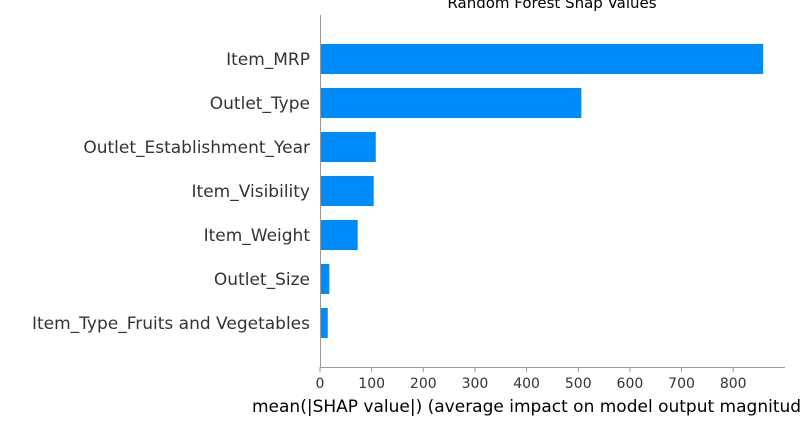  I want to click on bar-item-type-fruits-and-vegetables, so click(324, 323).